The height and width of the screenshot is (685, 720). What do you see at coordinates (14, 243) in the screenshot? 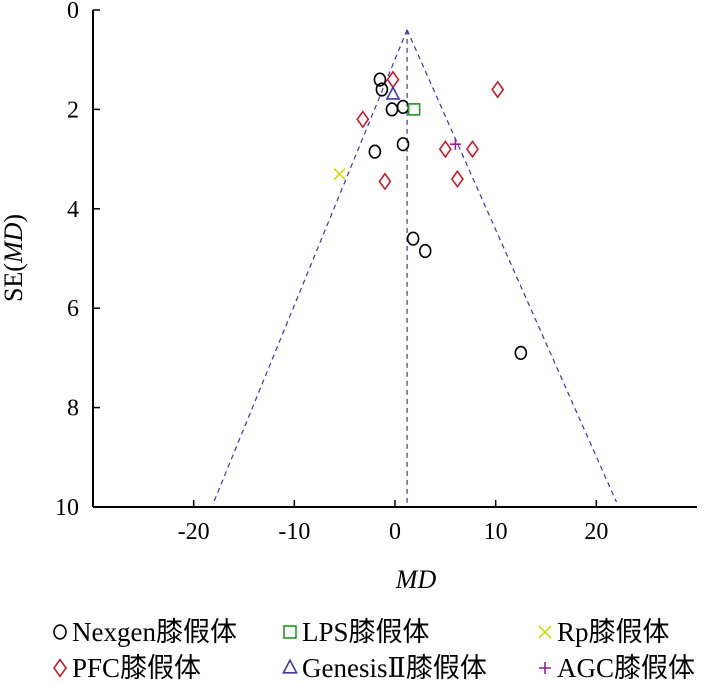
I see `y-axis-title-italic: MD` at bounding box center [14, 243].